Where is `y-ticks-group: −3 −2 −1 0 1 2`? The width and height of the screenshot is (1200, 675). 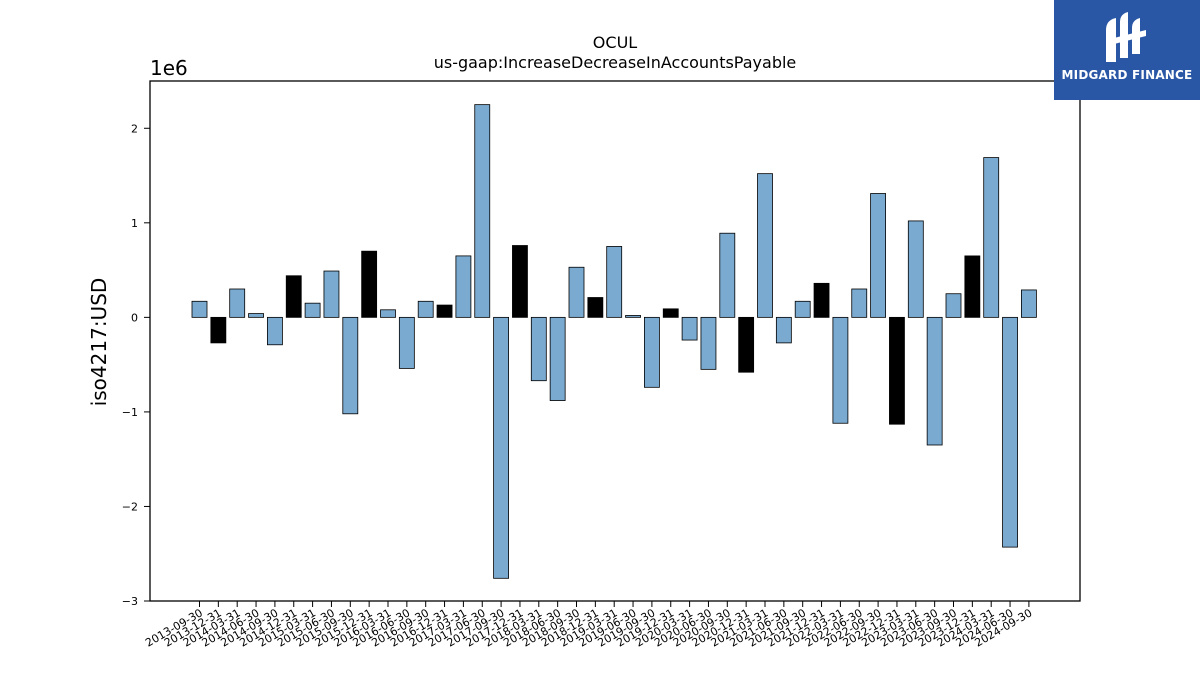
y-ticks-group: −3 −2 −1 0 1 2 is located at coordinates (136, 365).